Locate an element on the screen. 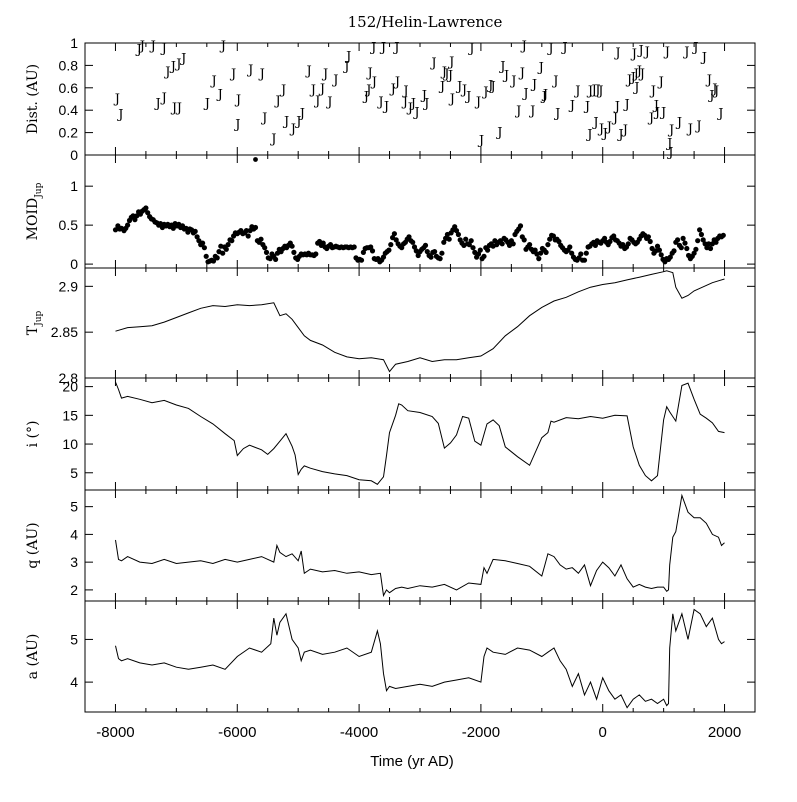 Image resolution: width=797 pixels, height=802 pixels. y-tick-label: 1 is located at coordinates (74, 186).